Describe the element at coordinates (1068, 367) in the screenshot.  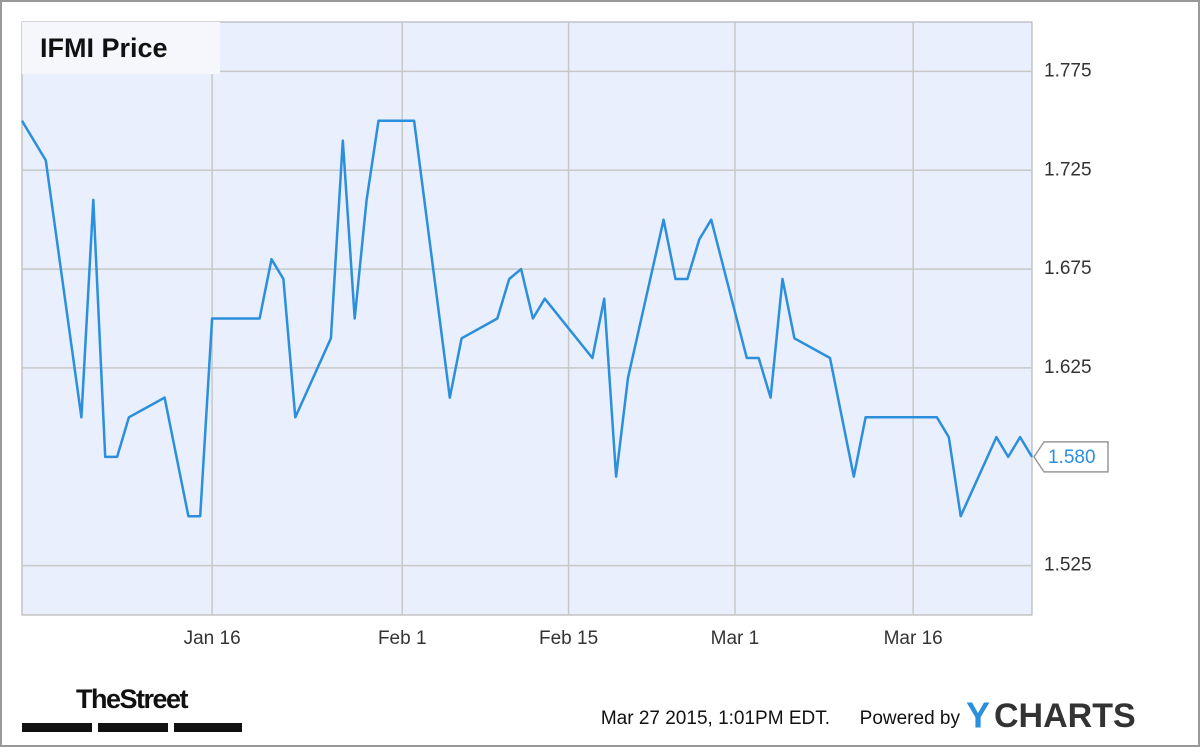
I see `y-tick-label: 1.625` at that location.